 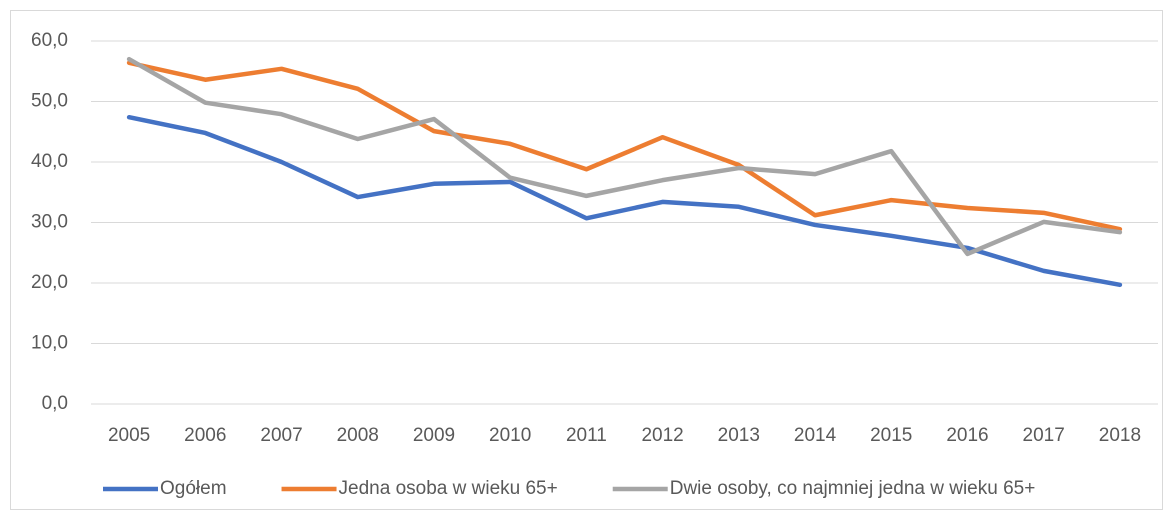 What do you see at coordinates (448, 488) in the screenshot?
I see `legend-label: Jedna osoba w wieku 65+` at bounding box center [448, 488].